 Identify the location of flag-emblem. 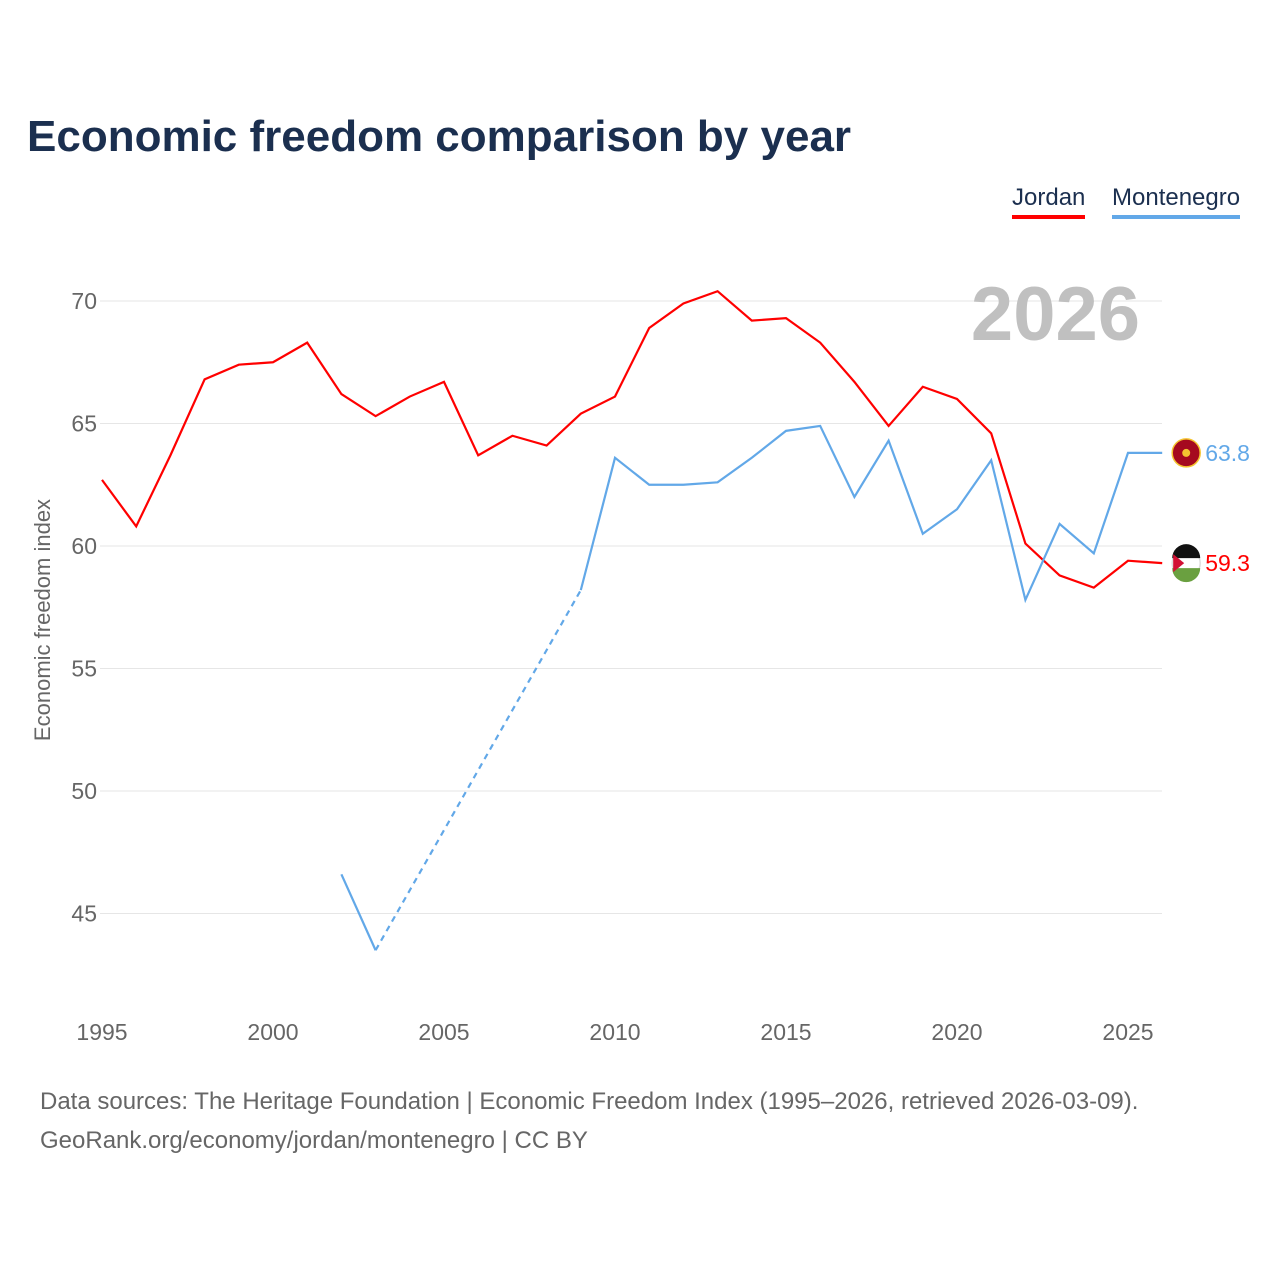
(1186, 452).